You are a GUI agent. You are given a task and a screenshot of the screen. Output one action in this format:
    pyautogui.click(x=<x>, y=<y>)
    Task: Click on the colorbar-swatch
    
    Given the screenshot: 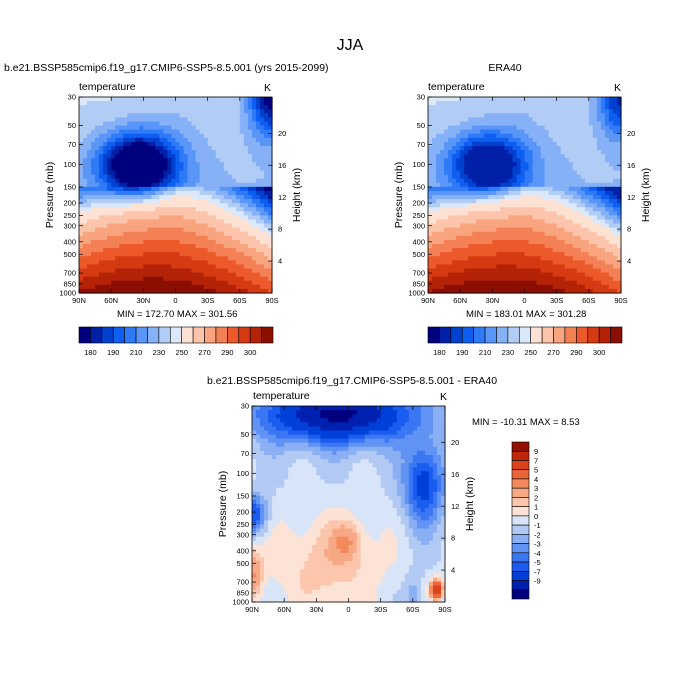 What is the action you would take?
    pyautogui.click(x=559, y=335)
    